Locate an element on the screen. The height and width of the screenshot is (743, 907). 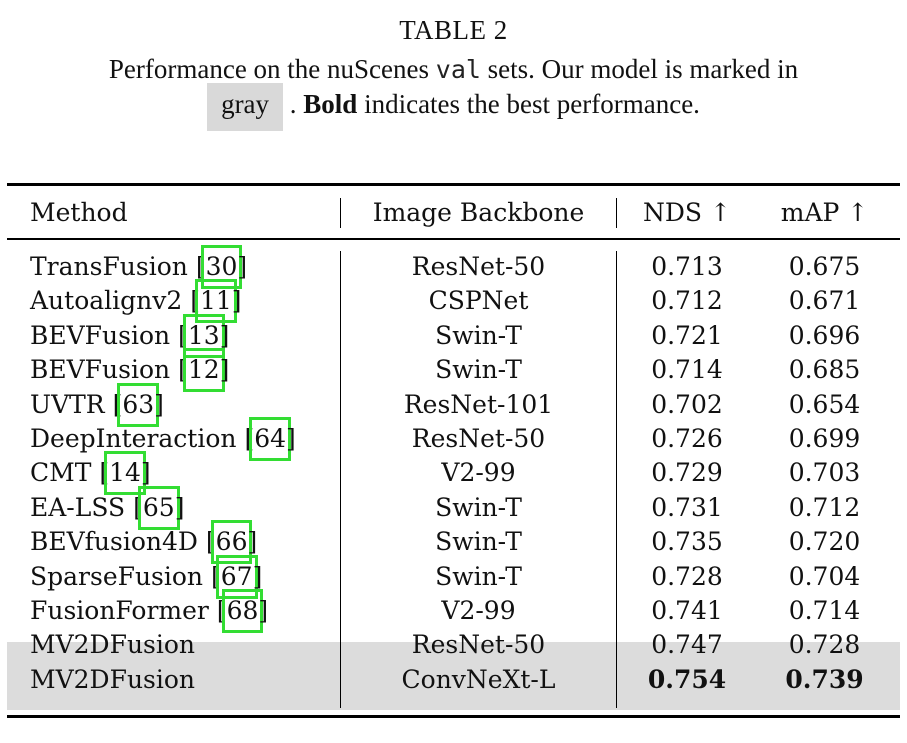
cell-nds: 0.713 is located at coordinates (687, 266).